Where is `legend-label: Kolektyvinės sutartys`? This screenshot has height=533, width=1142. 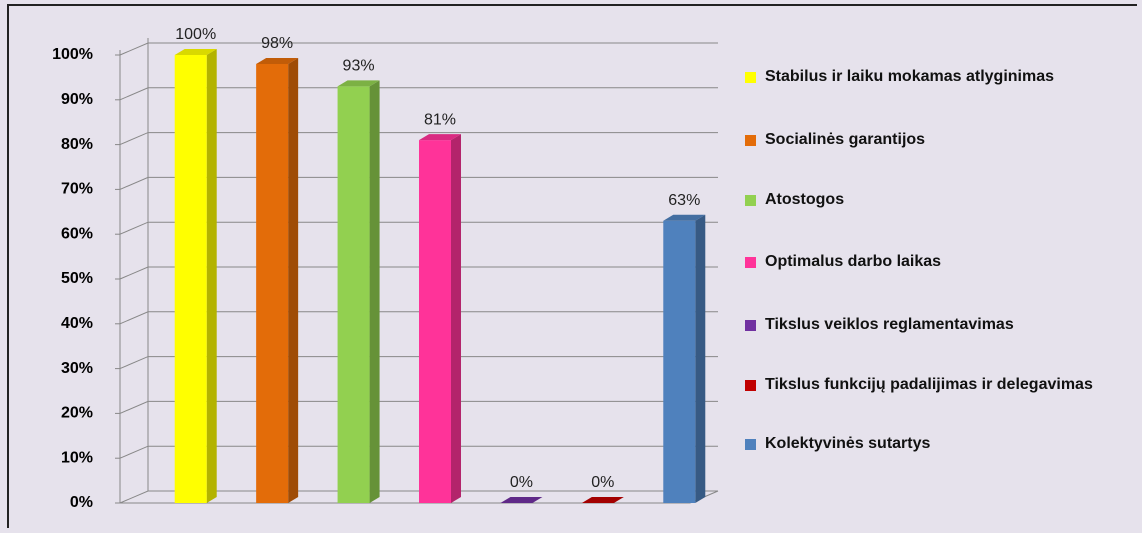
legend-label: Kolektyvinės sutartys is located at coordinates (848, 443).